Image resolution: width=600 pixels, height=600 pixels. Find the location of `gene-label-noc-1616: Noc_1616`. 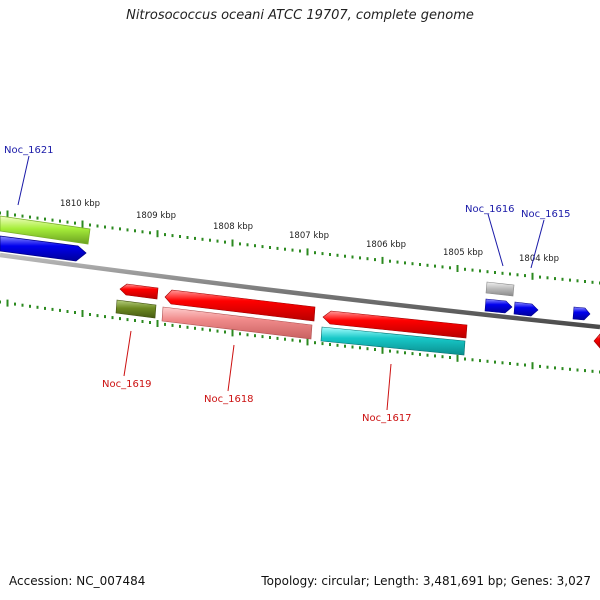

gene-label-noc-1616: Noc_1616 is located at coordinates (490, 209).